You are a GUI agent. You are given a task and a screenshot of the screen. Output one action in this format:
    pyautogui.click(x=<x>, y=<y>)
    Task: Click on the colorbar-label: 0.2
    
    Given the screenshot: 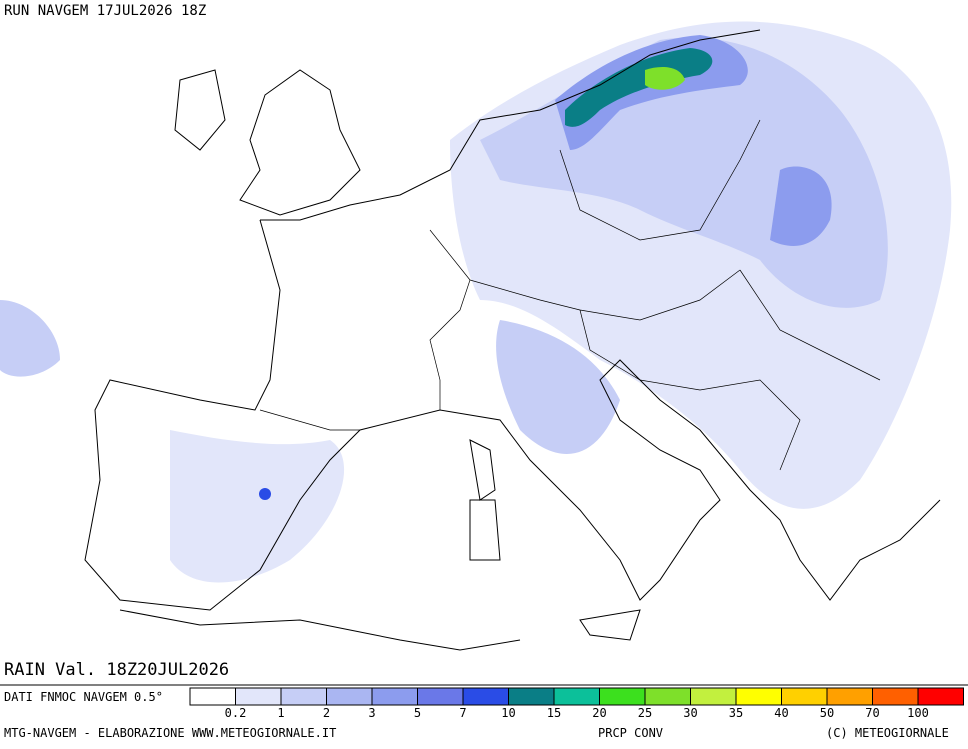 What is the action you would take?
    pyautogui.click(x=236, y=713)
    